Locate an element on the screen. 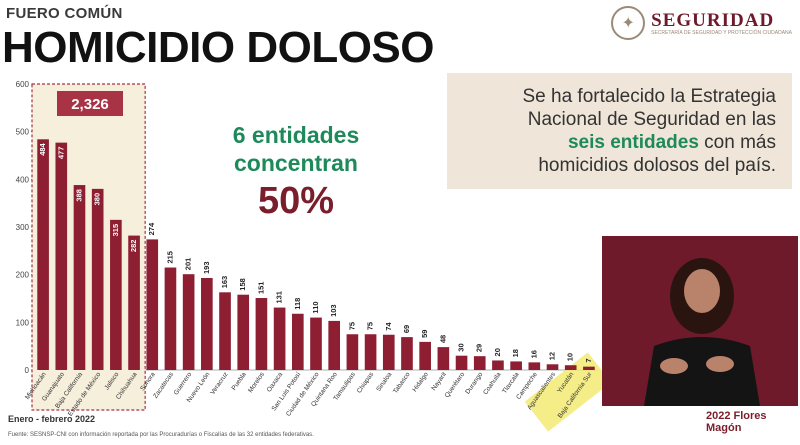 The width and height of the screenshot is (800, 445). category-label: Sinaloa is located at coordinates (384, 382).